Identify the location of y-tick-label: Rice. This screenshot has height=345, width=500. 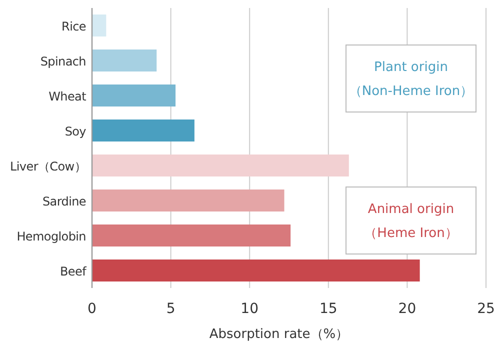
(74, 27).